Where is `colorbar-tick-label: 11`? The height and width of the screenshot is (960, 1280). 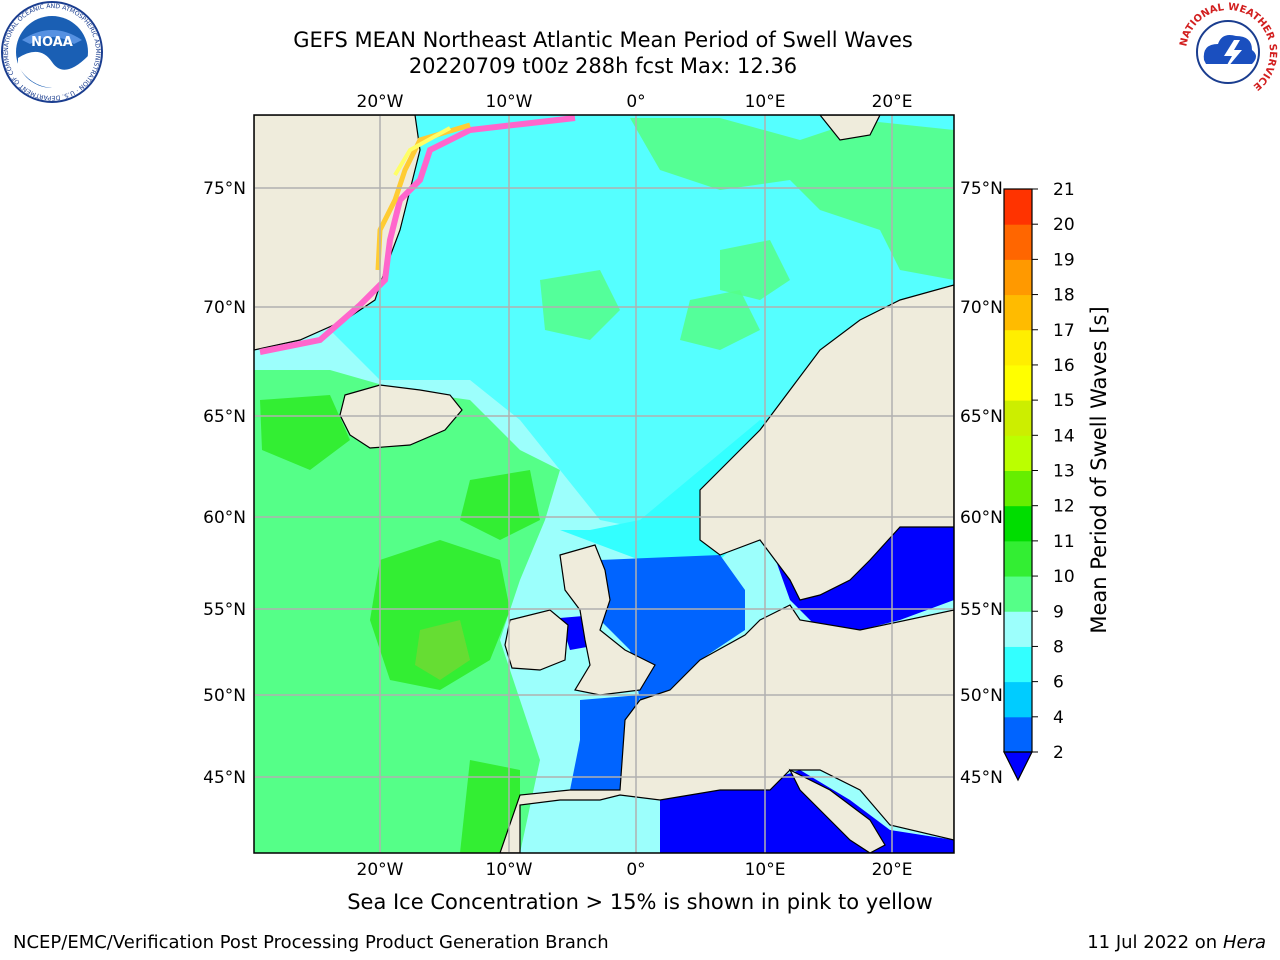 colorbar-tick-label: 11 is located at coordinates (1064, 542).